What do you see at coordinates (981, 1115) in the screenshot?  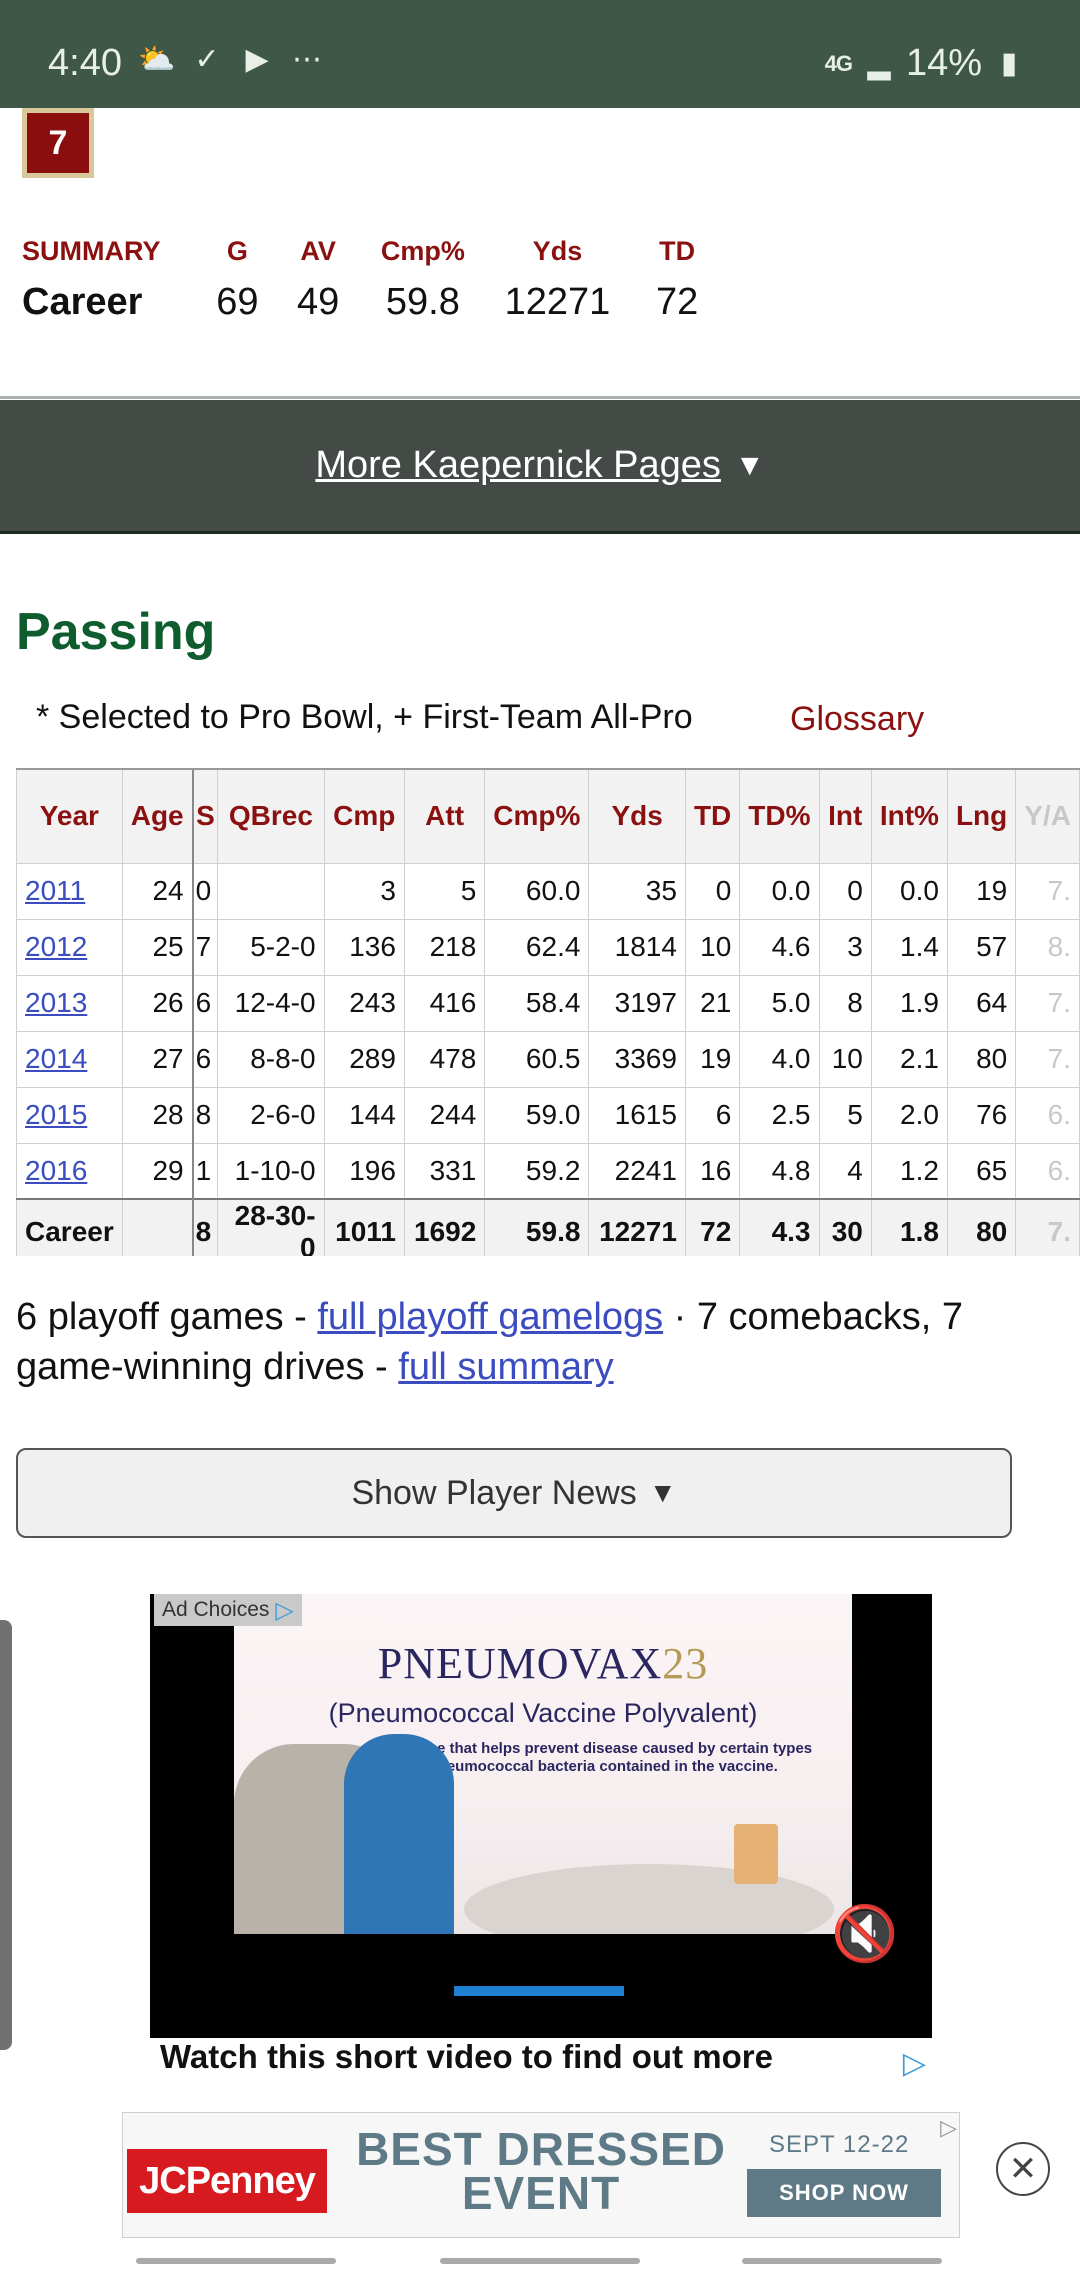 I see `table-cell: 76` at bounding box center [981, 1115].